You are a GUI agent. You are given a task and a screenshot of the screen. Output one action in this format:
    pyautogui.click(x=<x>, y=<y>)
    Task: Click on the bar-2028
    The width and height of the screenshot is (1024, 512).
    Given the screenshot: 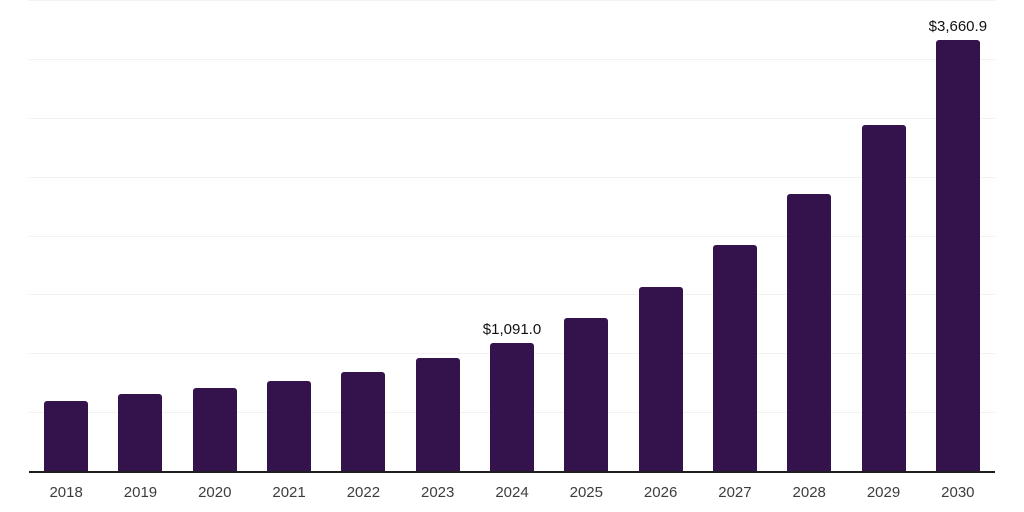 What is the action you would take?
    pyautogui.click(x=809, y=332)
    